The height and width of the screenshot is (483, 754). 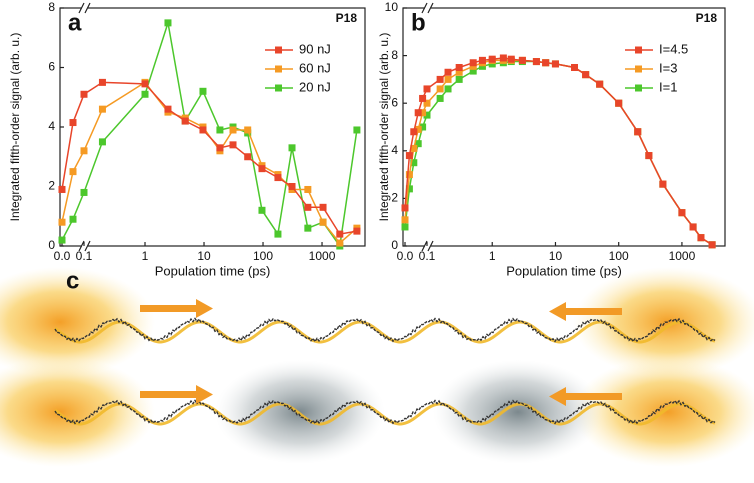 I want to click on y-tick-label: 4, so click(x=394, y=150).